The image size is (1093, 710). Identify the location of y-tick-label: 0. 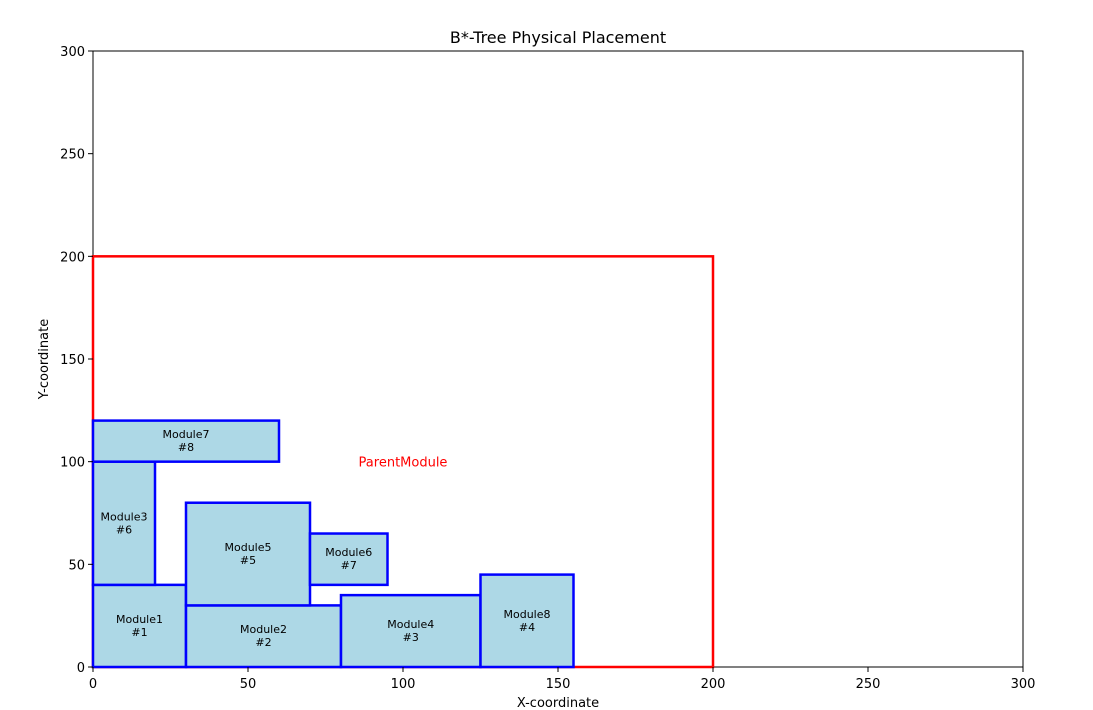
(81, 668).